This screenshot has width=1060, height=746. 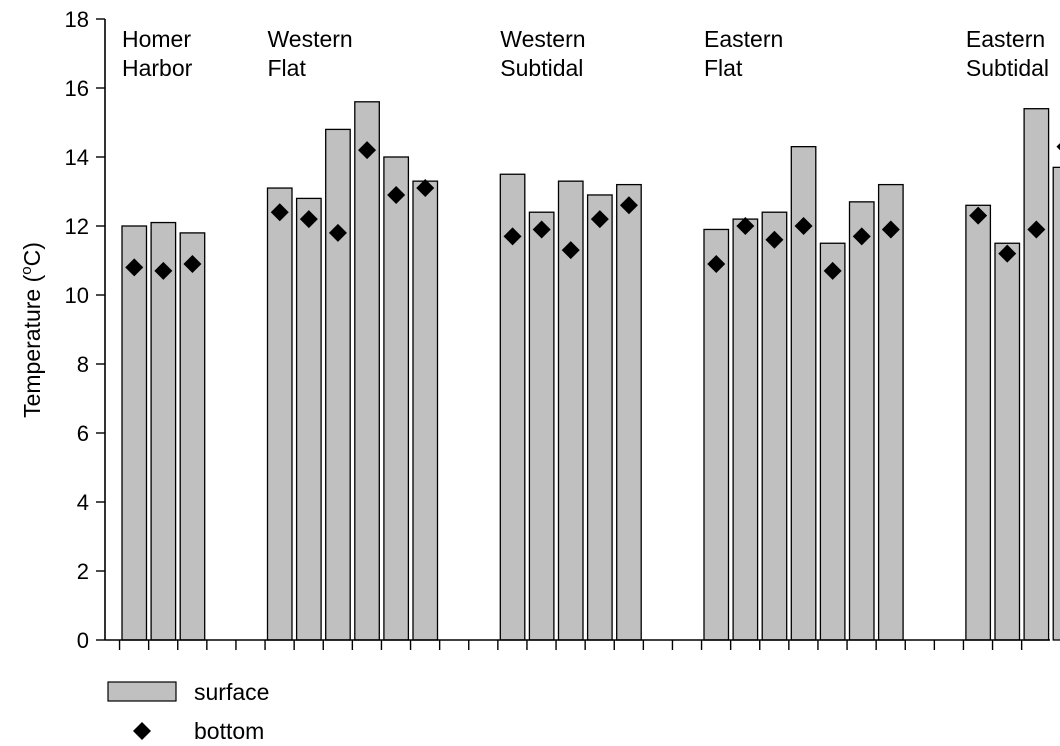 I want to click on x-axis-ticks, so click(x=570, y=645).